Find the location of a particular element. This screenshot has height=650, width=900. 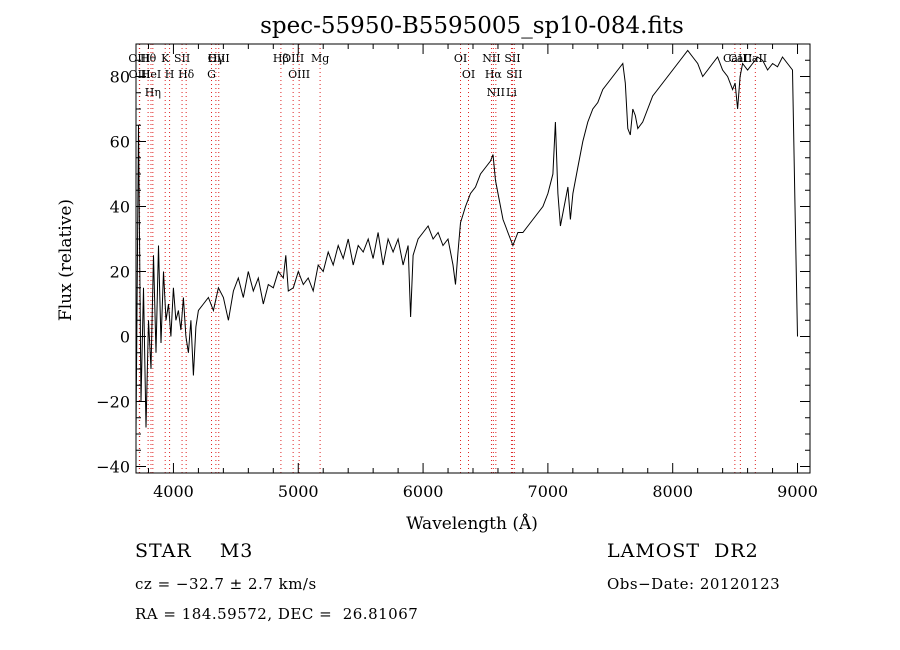

line-label-24: CaII is located at coordinates (735, 58).